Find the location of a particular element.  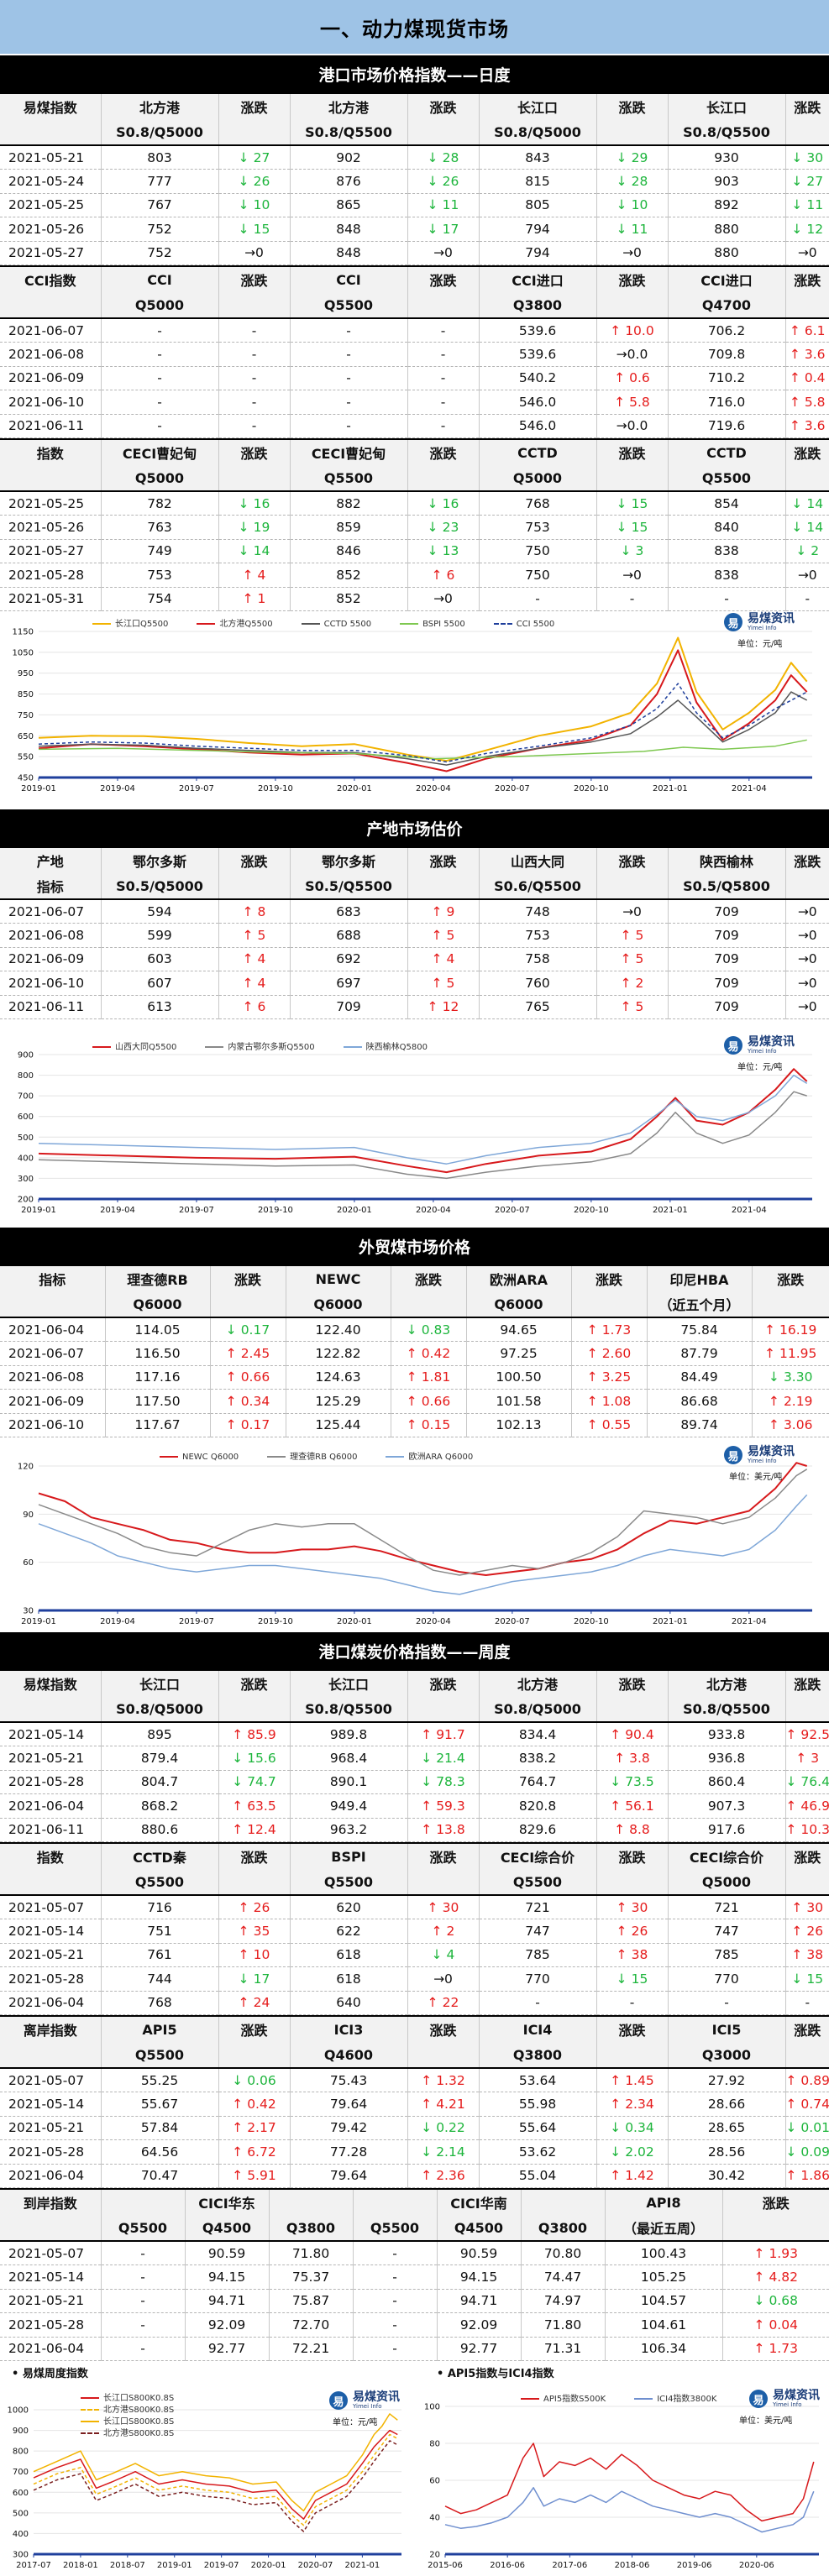

table-row: 2021-06-07 594 ↑ 8 683 ↑ 9 748 →0 709 →0 is located at coordinates (414, 912).